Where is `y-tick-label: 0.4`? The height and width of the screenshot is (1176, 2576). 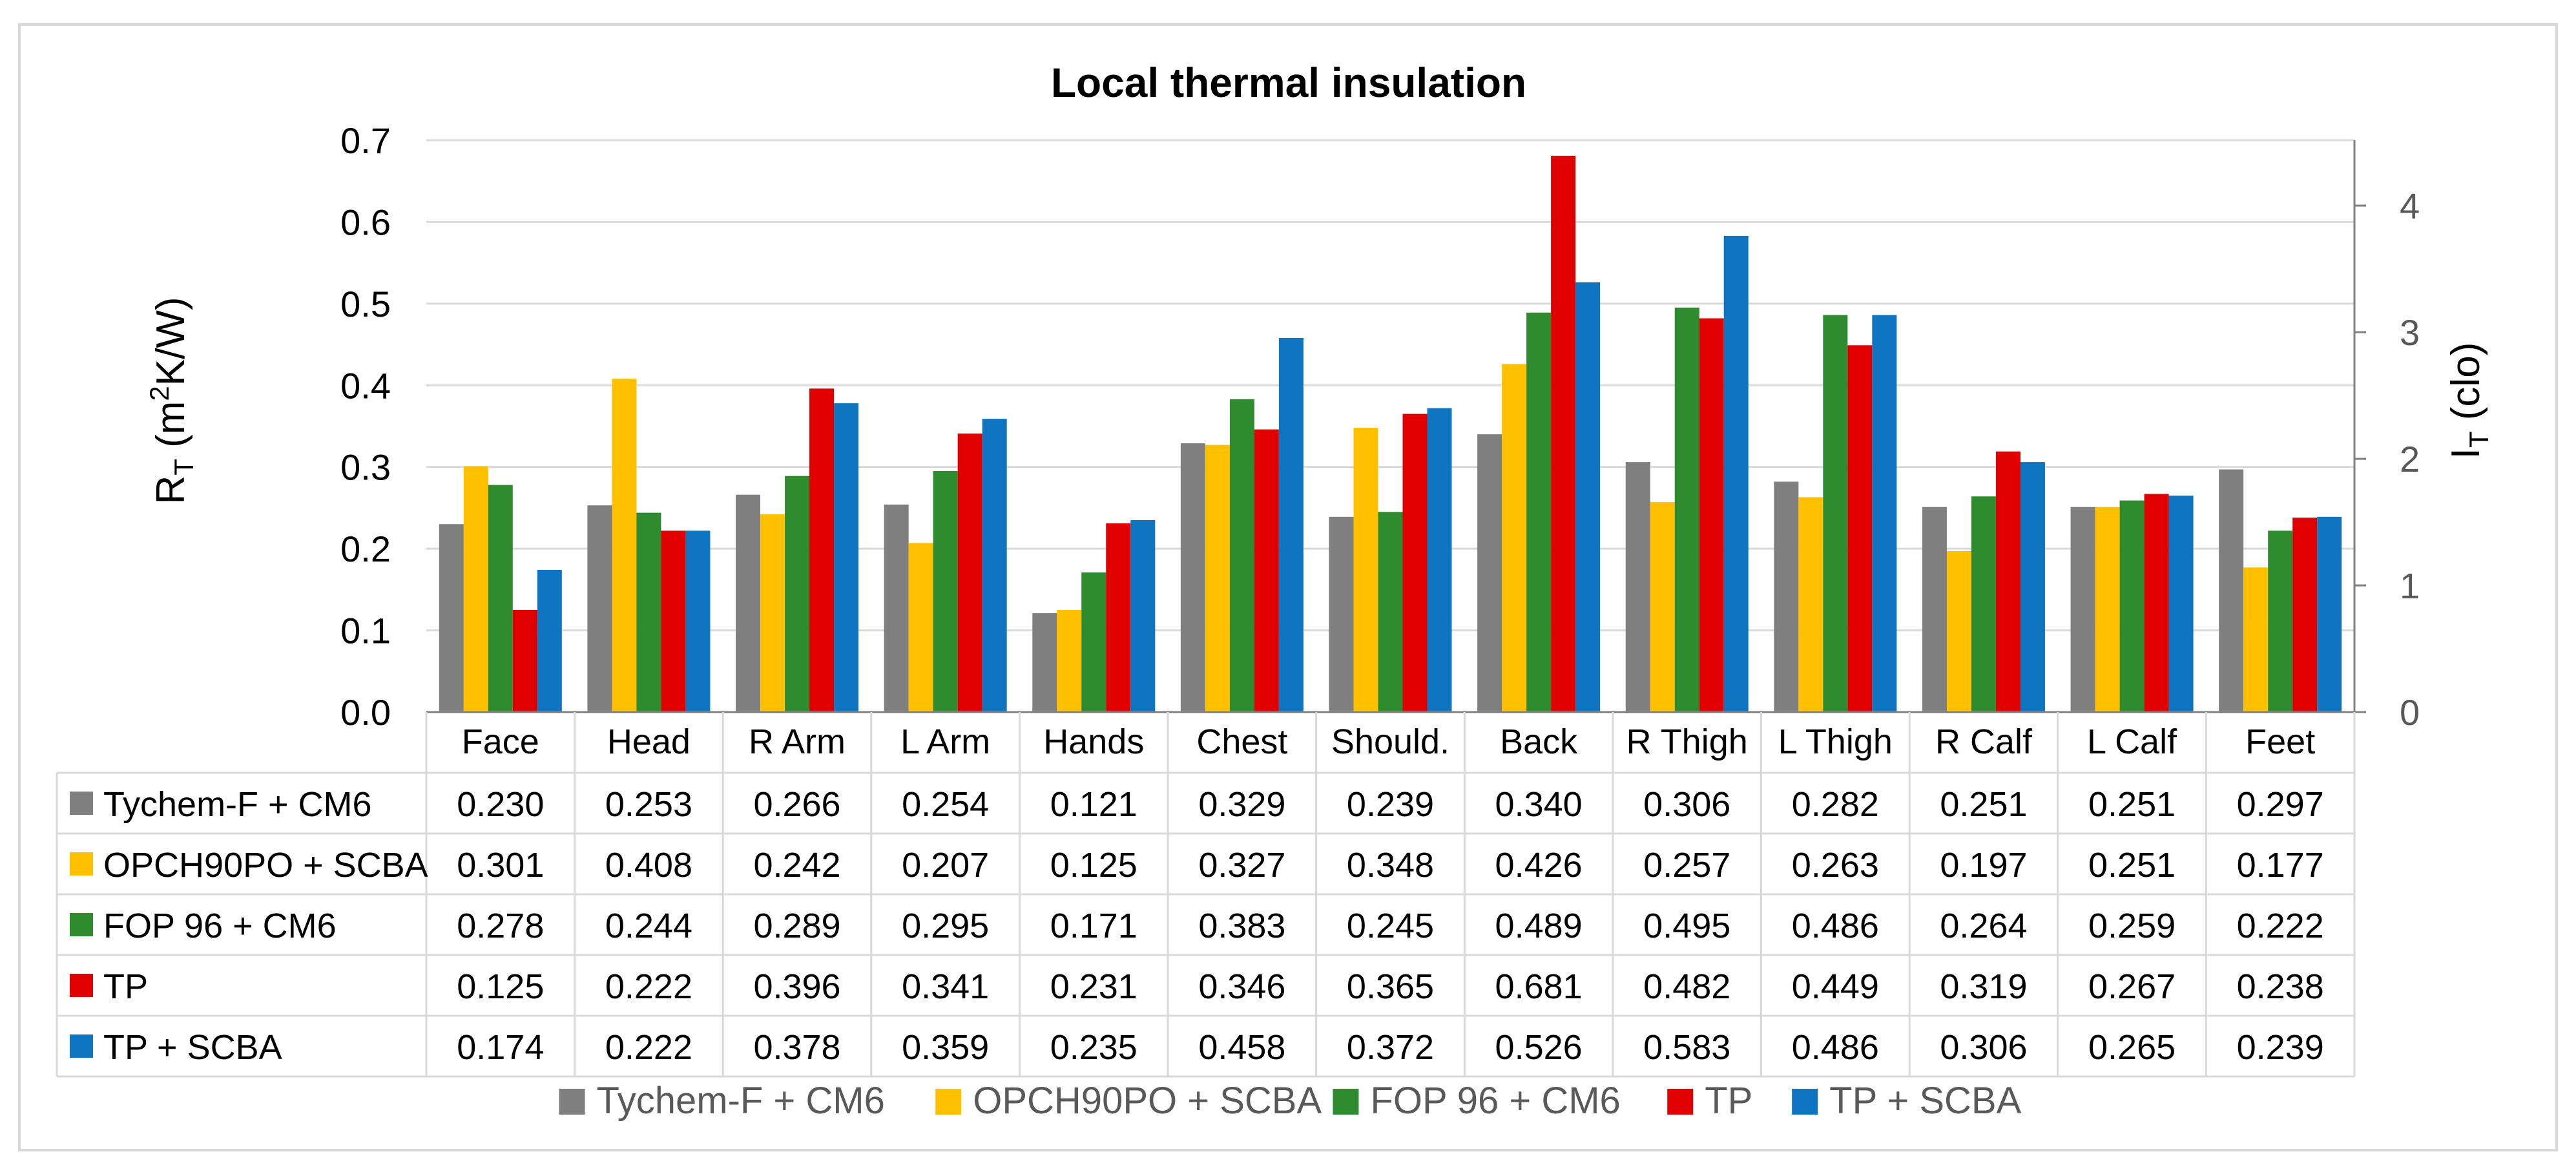
y-tick-label: 0.4 is located at coordinates (365, 386).